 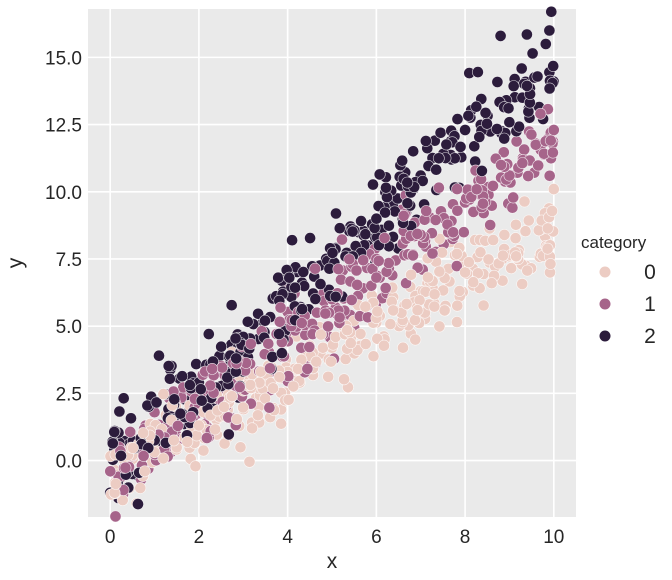 What do you see at coordinates (69, 462) in the screenshot?
I see `y-tick-label: 0.0` at bounding box center [69, 462].